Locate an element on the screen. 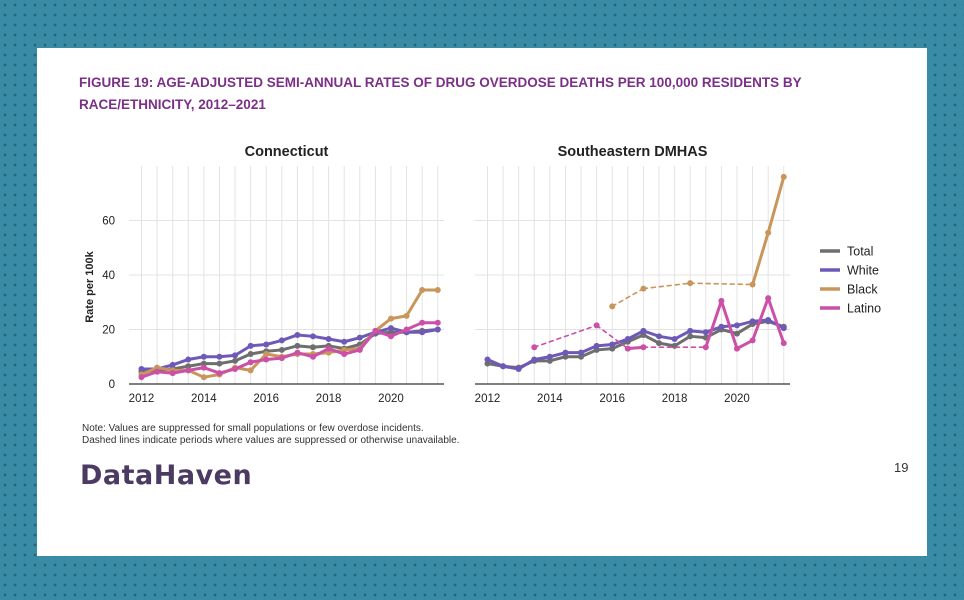  series-black is located at coordinates (698, 241).